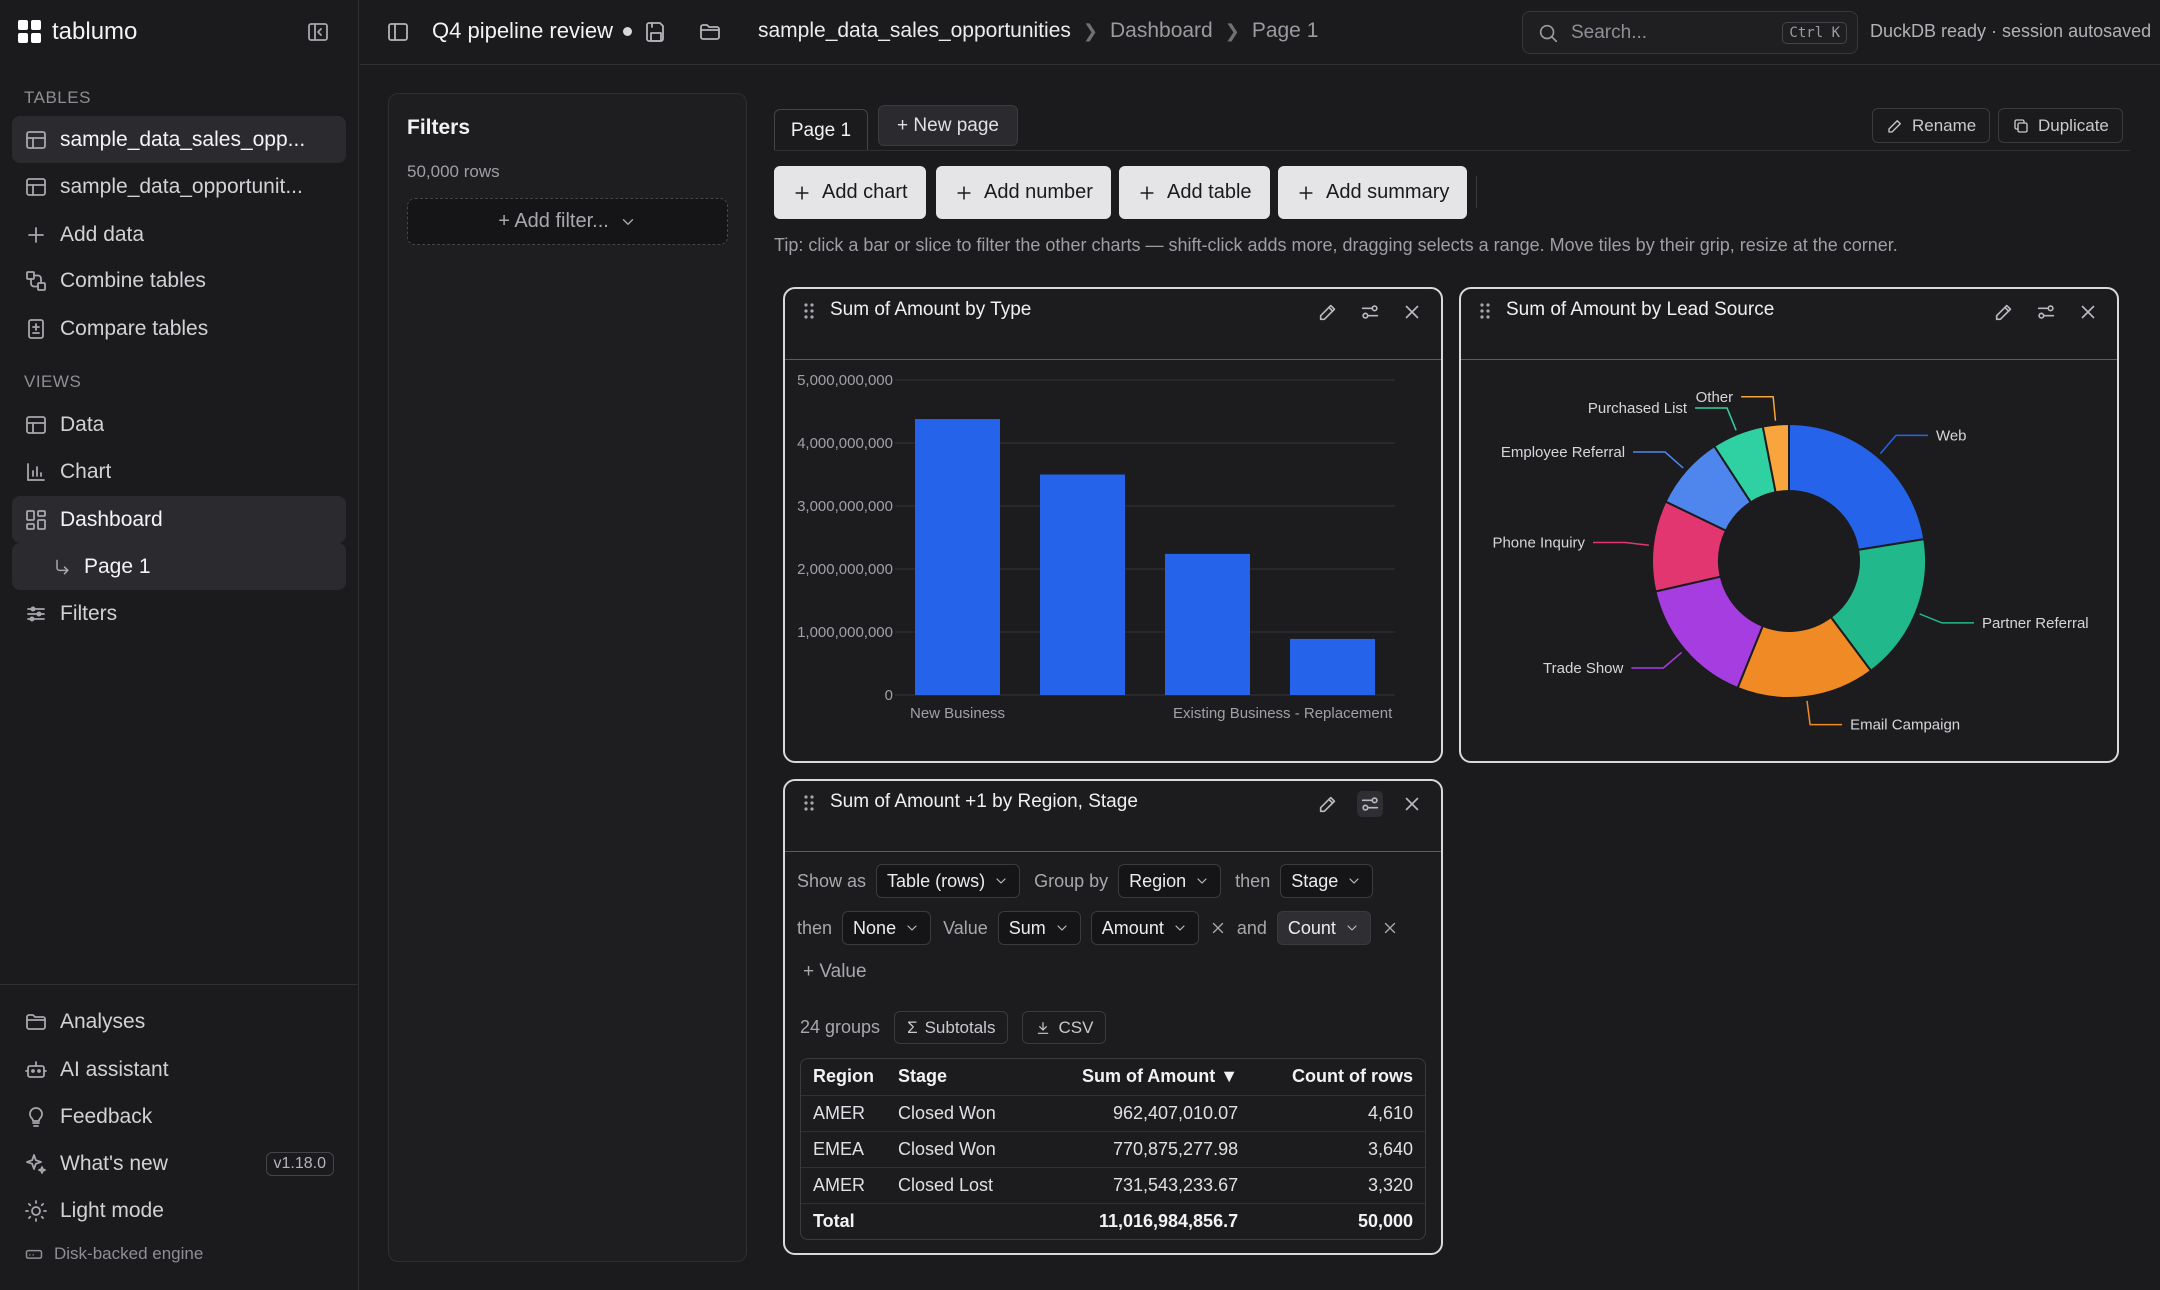 The height and width of the screenshot is (1290, 2160). What do you see at coordinates (34, 1254) in the screenshot?
I see `disk-icon` at bounding box center [34, 1254].